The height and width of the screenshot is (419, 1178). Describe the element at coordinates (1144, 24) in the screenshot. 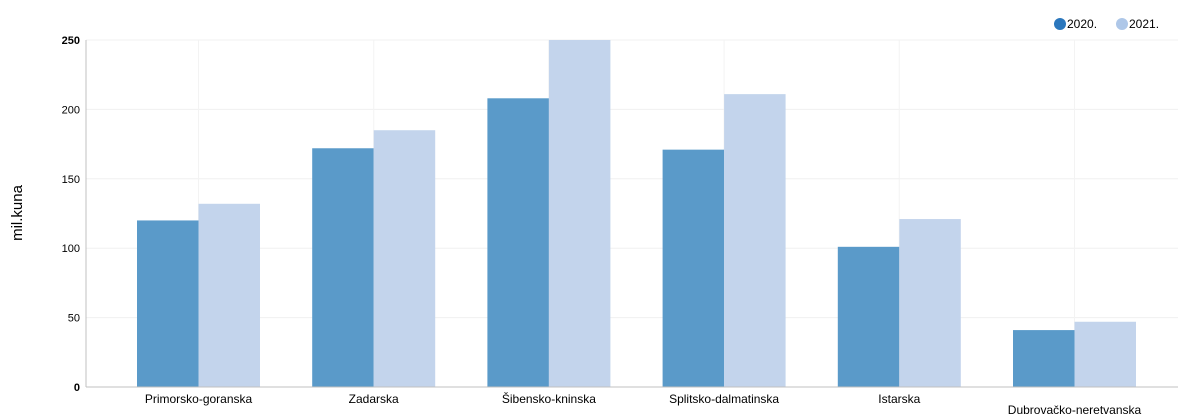

I see `legend-label: 2021.` at that location.